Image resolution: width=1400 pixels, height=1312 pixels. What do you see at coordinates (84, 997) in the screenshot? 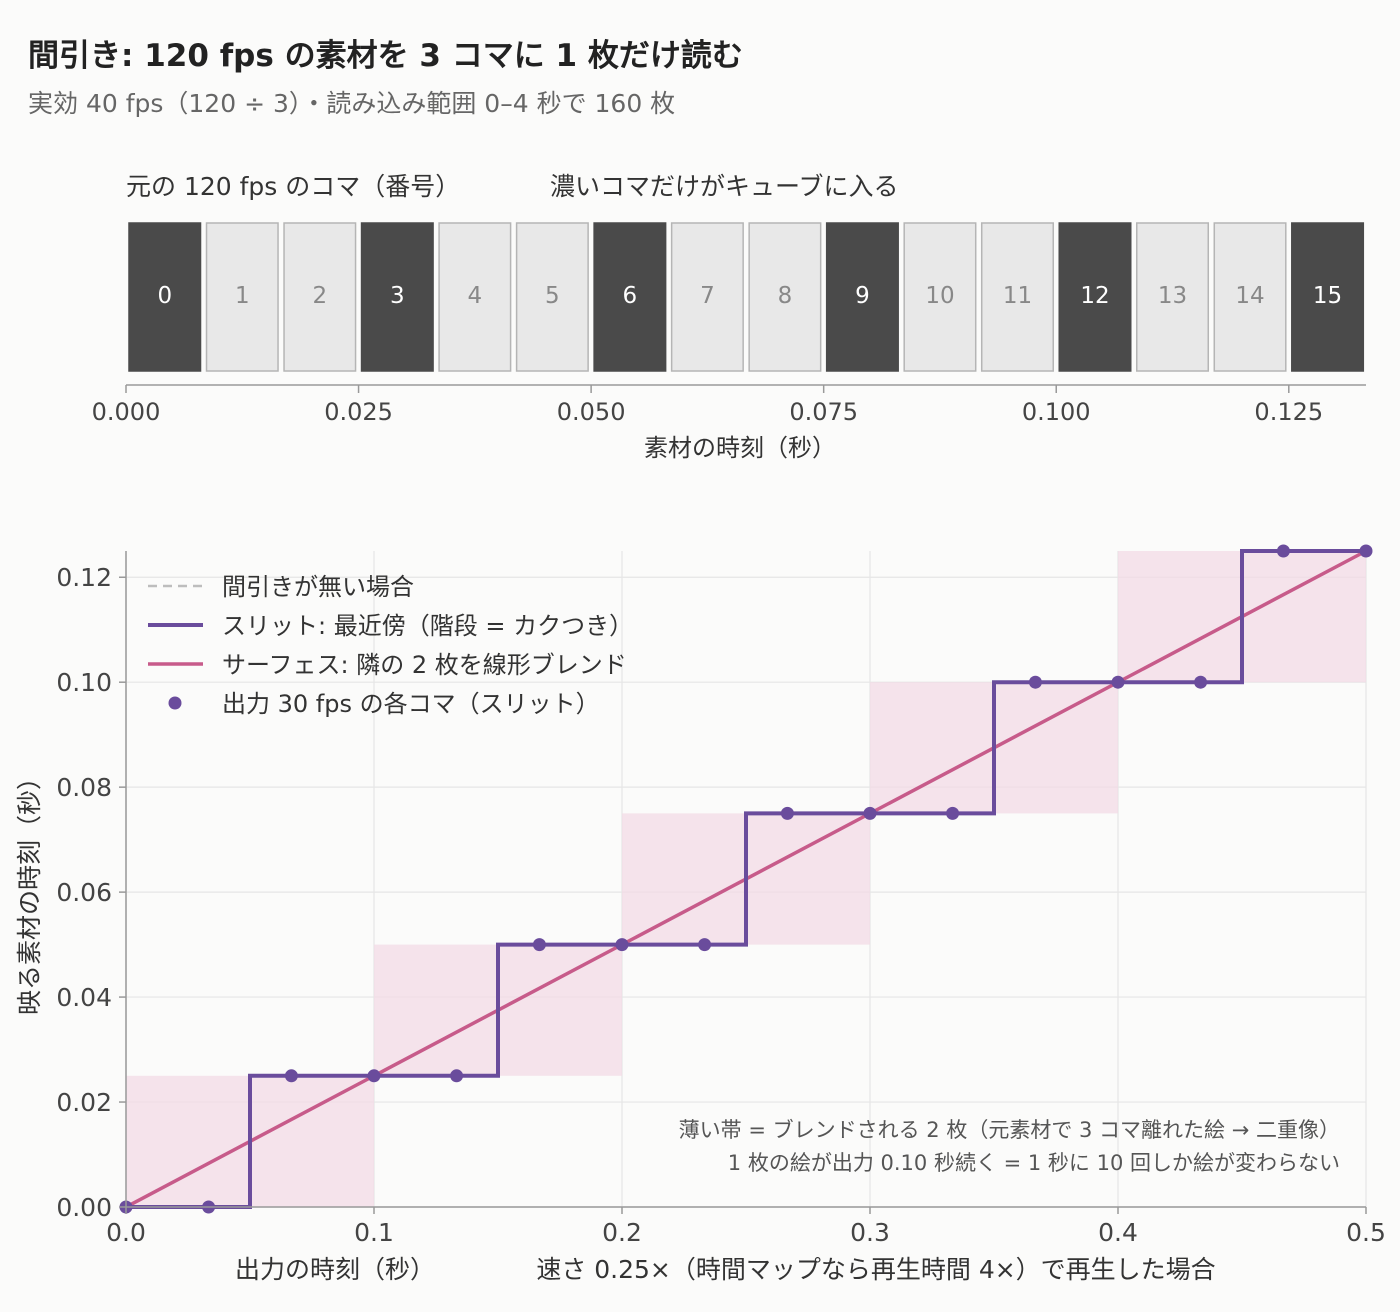
I see `y-tick-label: 0.04` at bounding box center [84, 997].